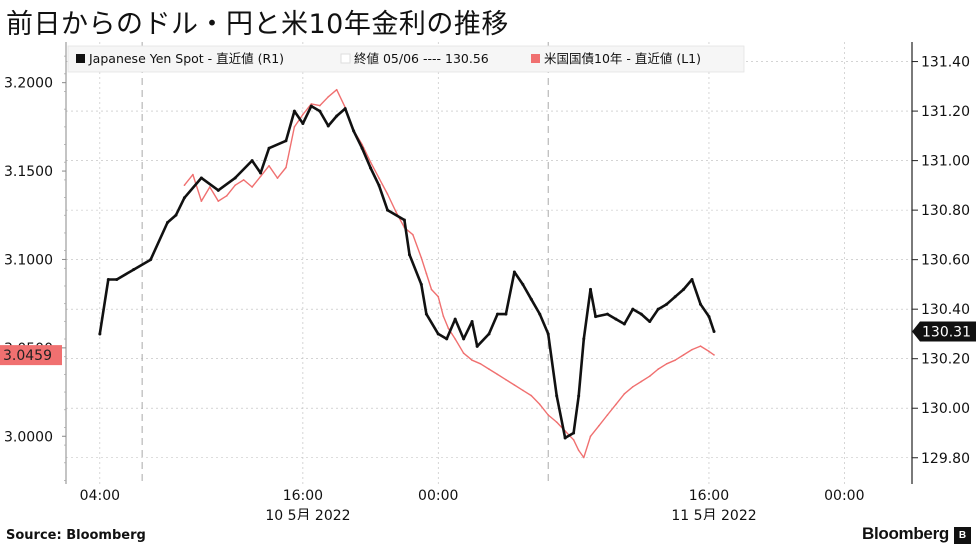 The image size is (977, 549). Describe the element at coordinates (946, 332) in the screenshot. I see `yen-last-value-label: 130.31` at that location.